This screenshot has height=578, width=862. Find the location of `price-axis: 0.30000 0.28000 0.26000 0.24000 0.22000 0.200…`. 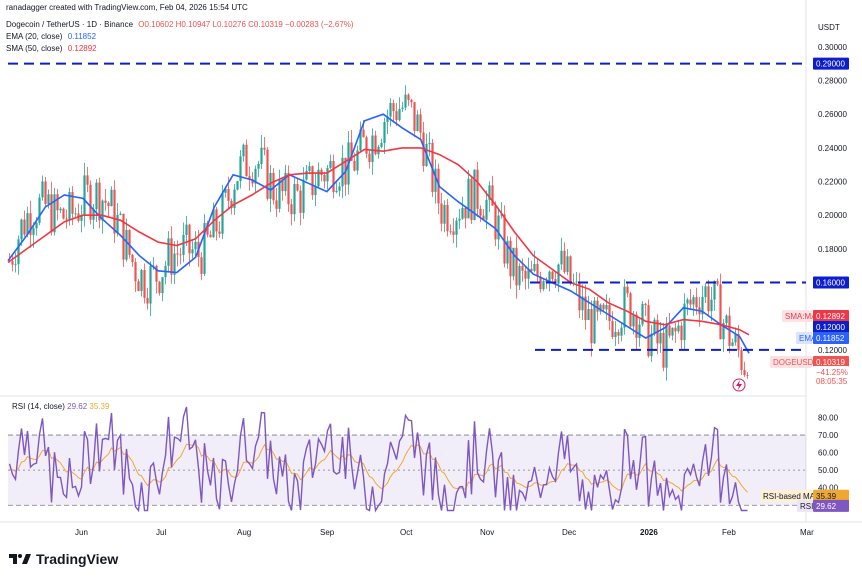

price-axis: 0.30000 0.28000 0.26000 0.24000 0.22000 0.200… is located at coordinates (832, 268).